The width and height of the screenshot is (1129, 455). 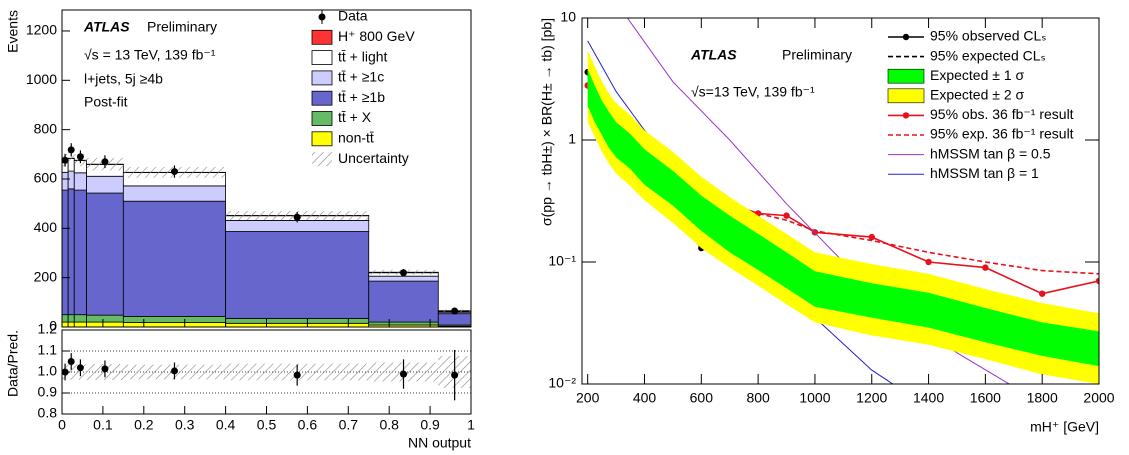 I want to click on legend-label: Expected ± 2 σ, so click(x=977, y=95).